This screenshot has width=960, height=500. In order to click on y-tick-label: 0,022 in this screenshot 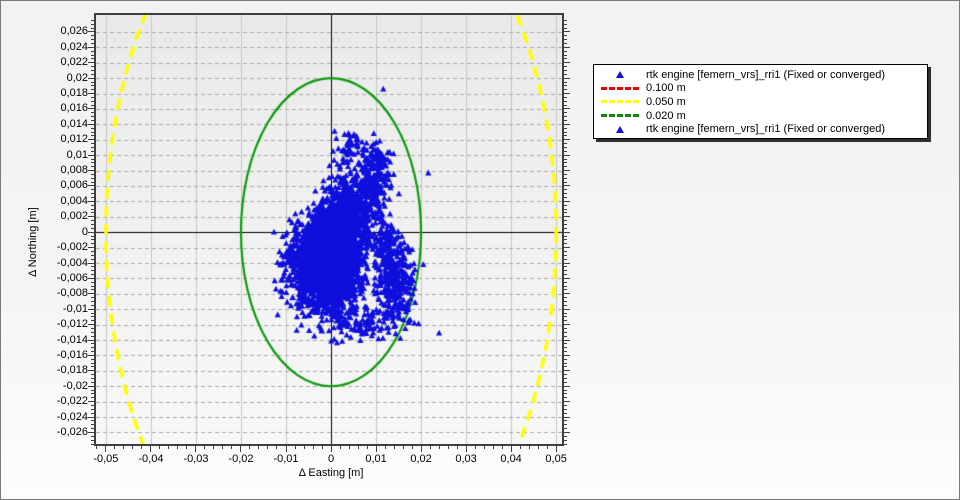, I will do `click(74, 62)`.